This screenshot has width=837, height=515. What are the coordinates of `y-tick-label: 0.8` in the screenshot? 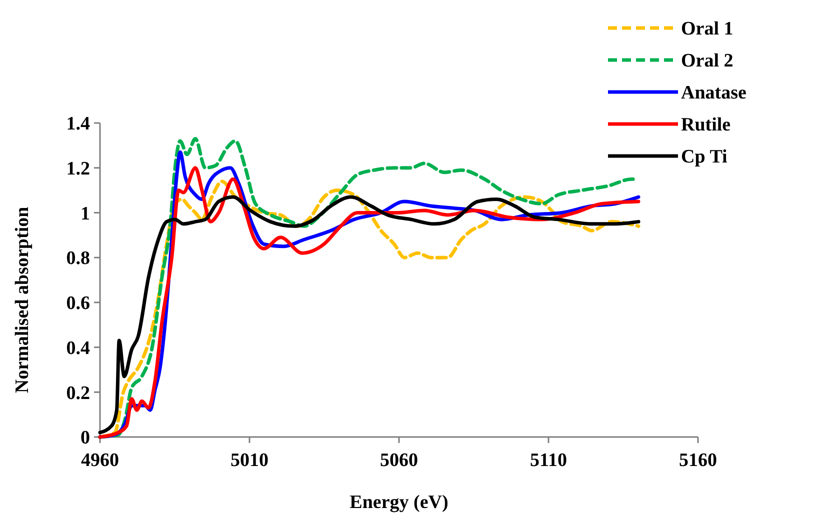 It's located at (78, 259).